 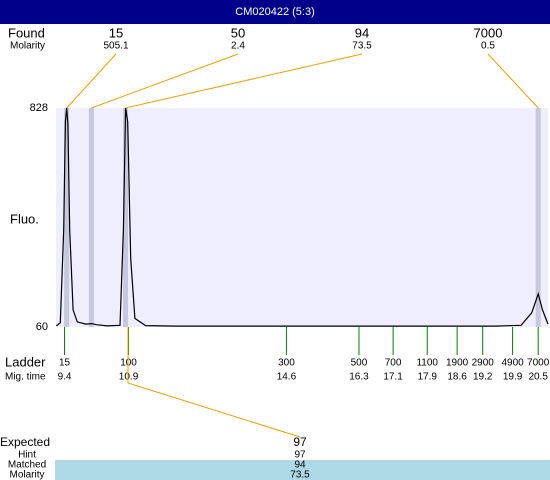 What do you see at coordinates (457, 377) in the screenshot?
I see `ladder-time: 18.6` at bounding box center [457, 377].